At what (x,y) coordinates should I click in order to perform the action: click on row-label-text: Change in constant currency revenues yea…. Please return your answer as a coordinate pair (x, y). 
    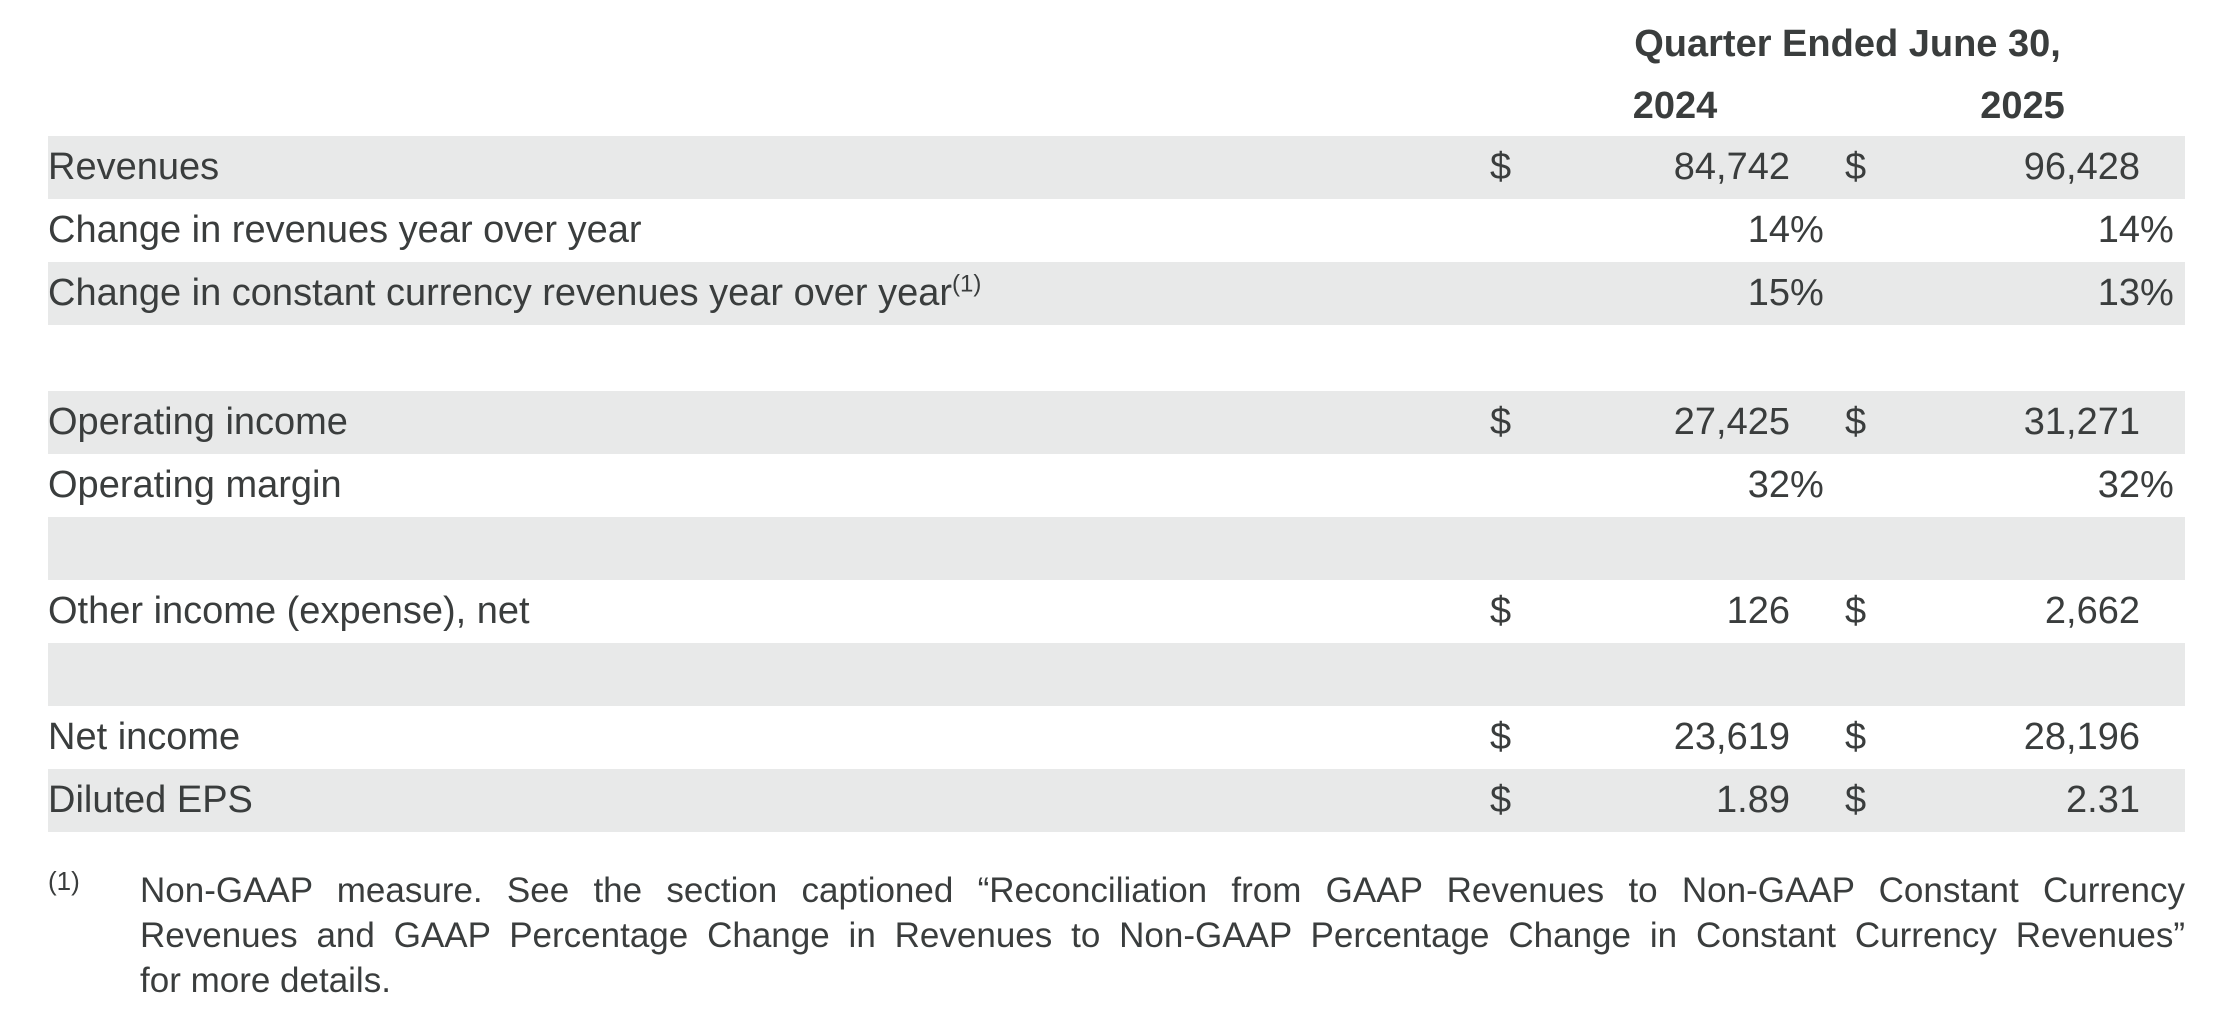
    Looking at the image, I should click on (500, 293).